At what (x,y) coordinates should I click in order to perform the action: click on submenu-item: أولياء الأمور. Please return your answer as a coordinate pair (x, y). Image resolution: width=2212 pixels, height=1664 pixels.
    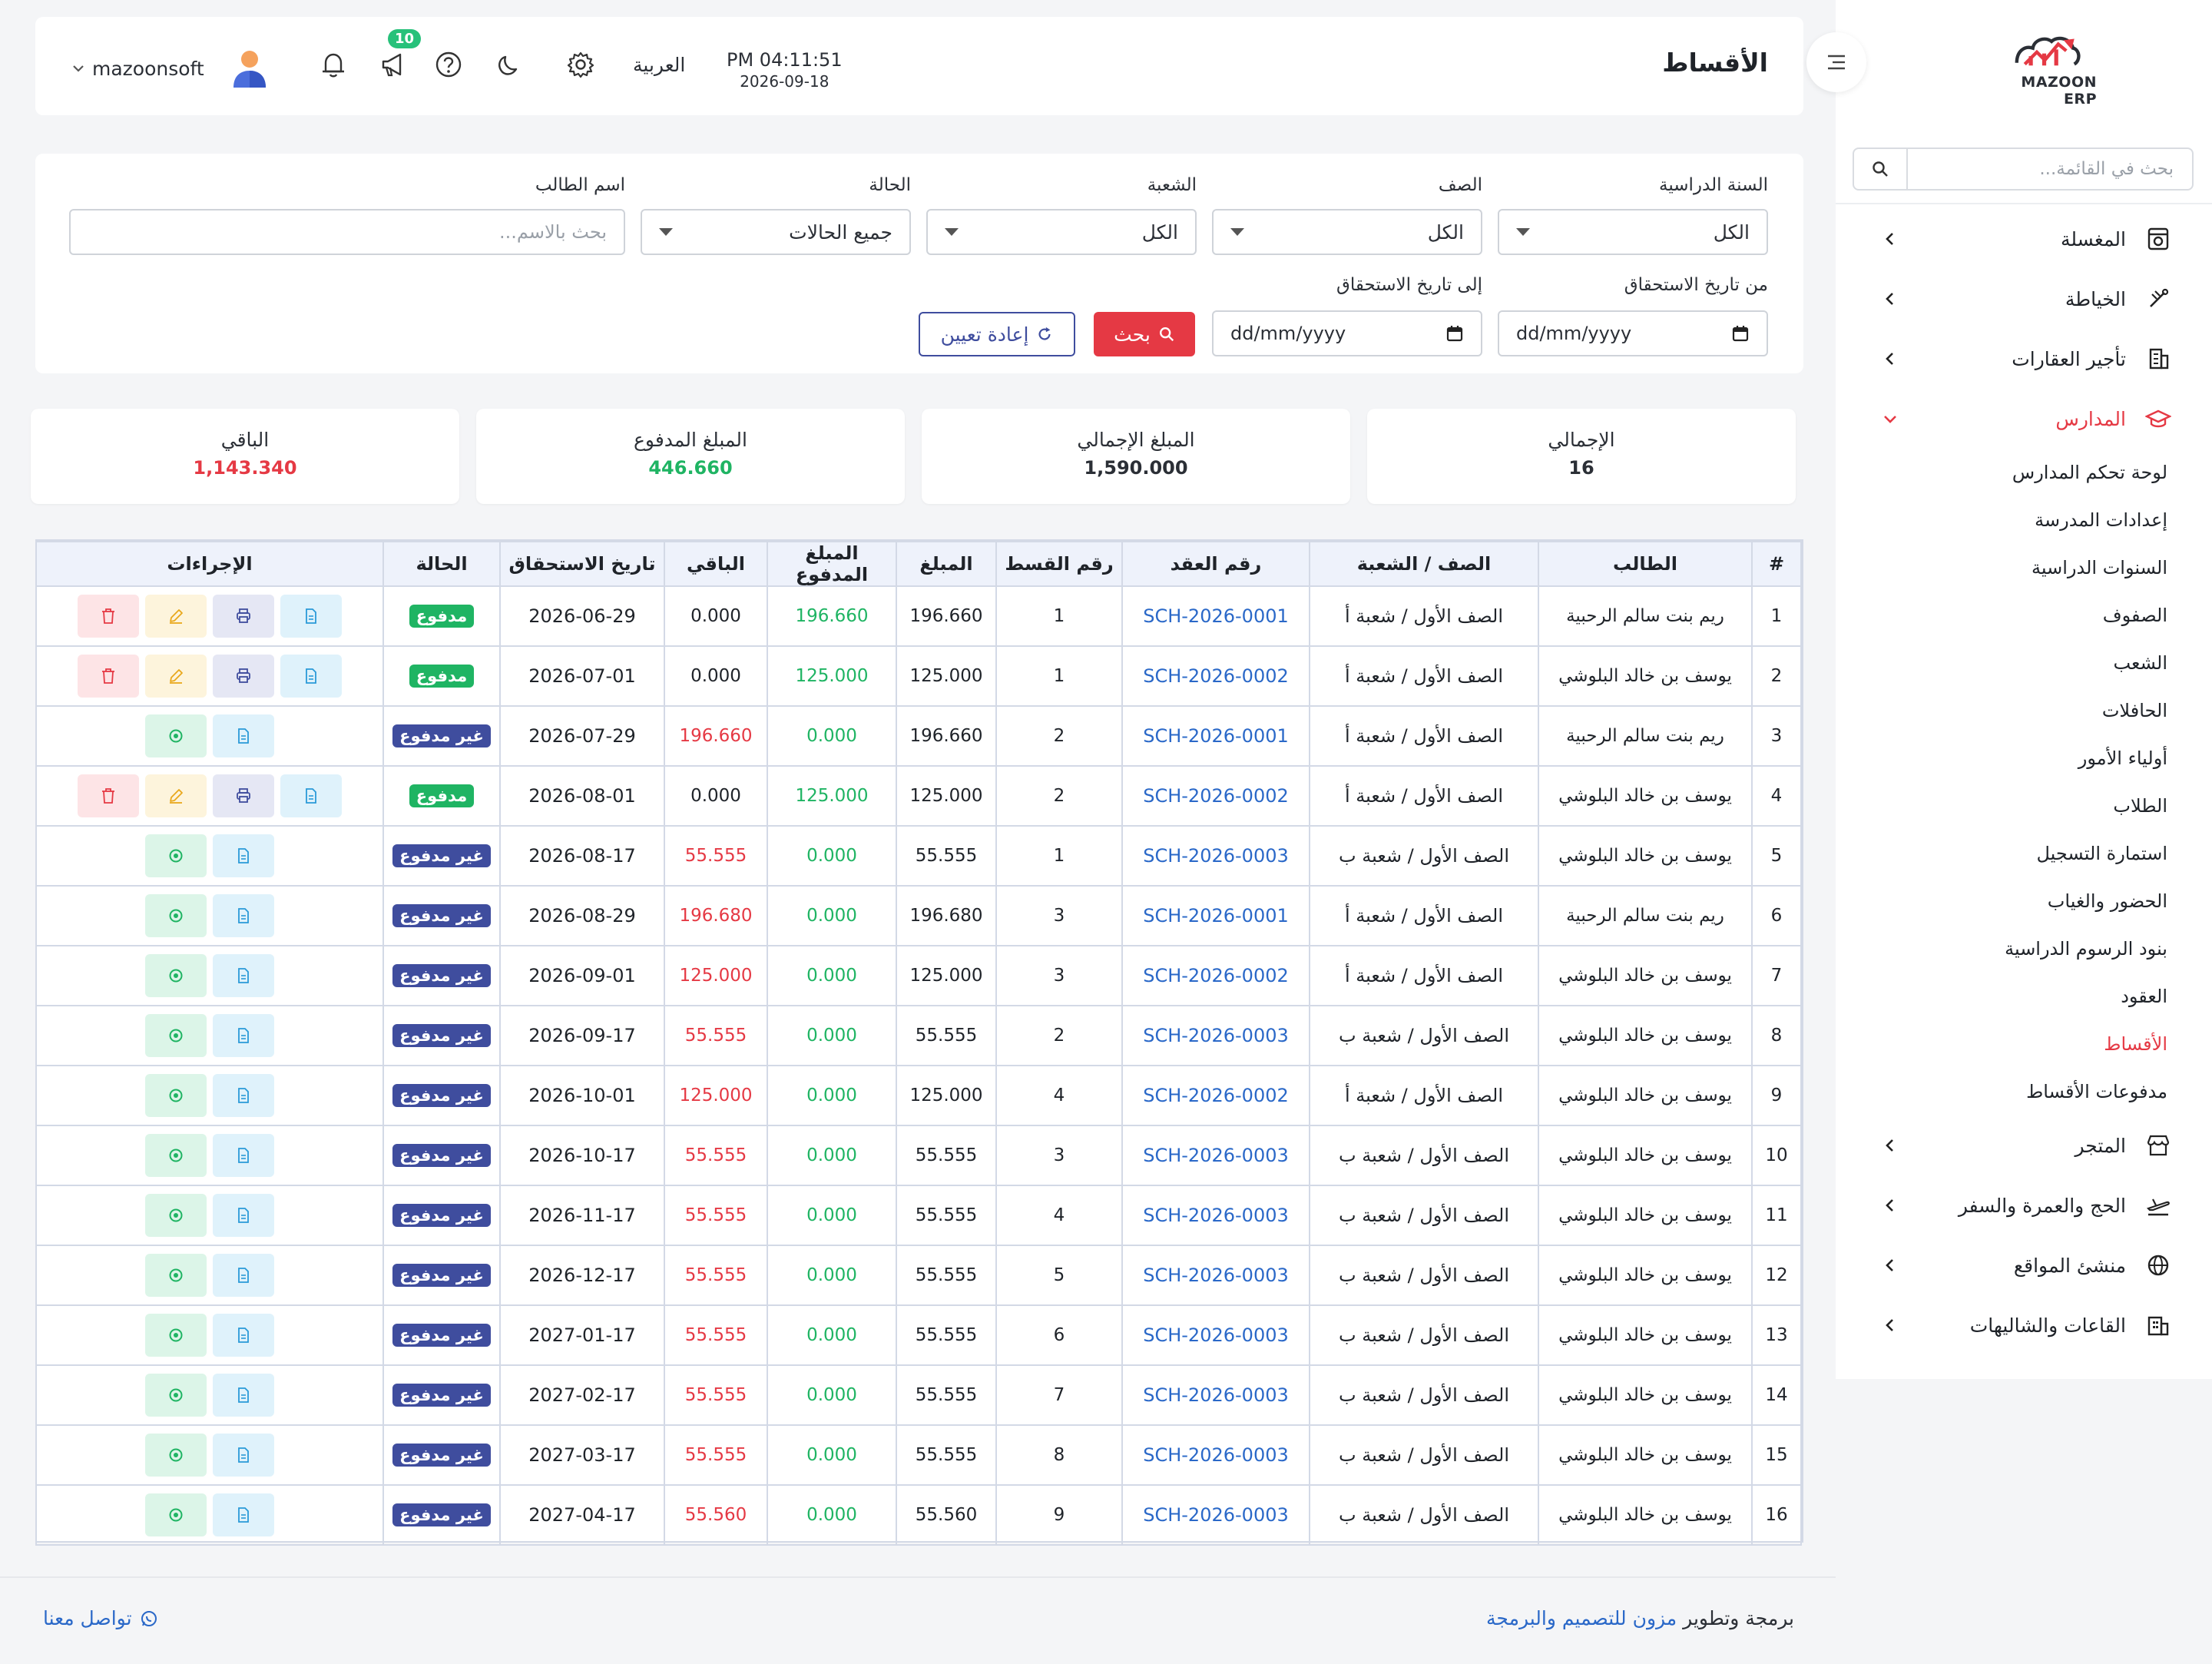
    Looking at the image, I should click on (2122, 758).